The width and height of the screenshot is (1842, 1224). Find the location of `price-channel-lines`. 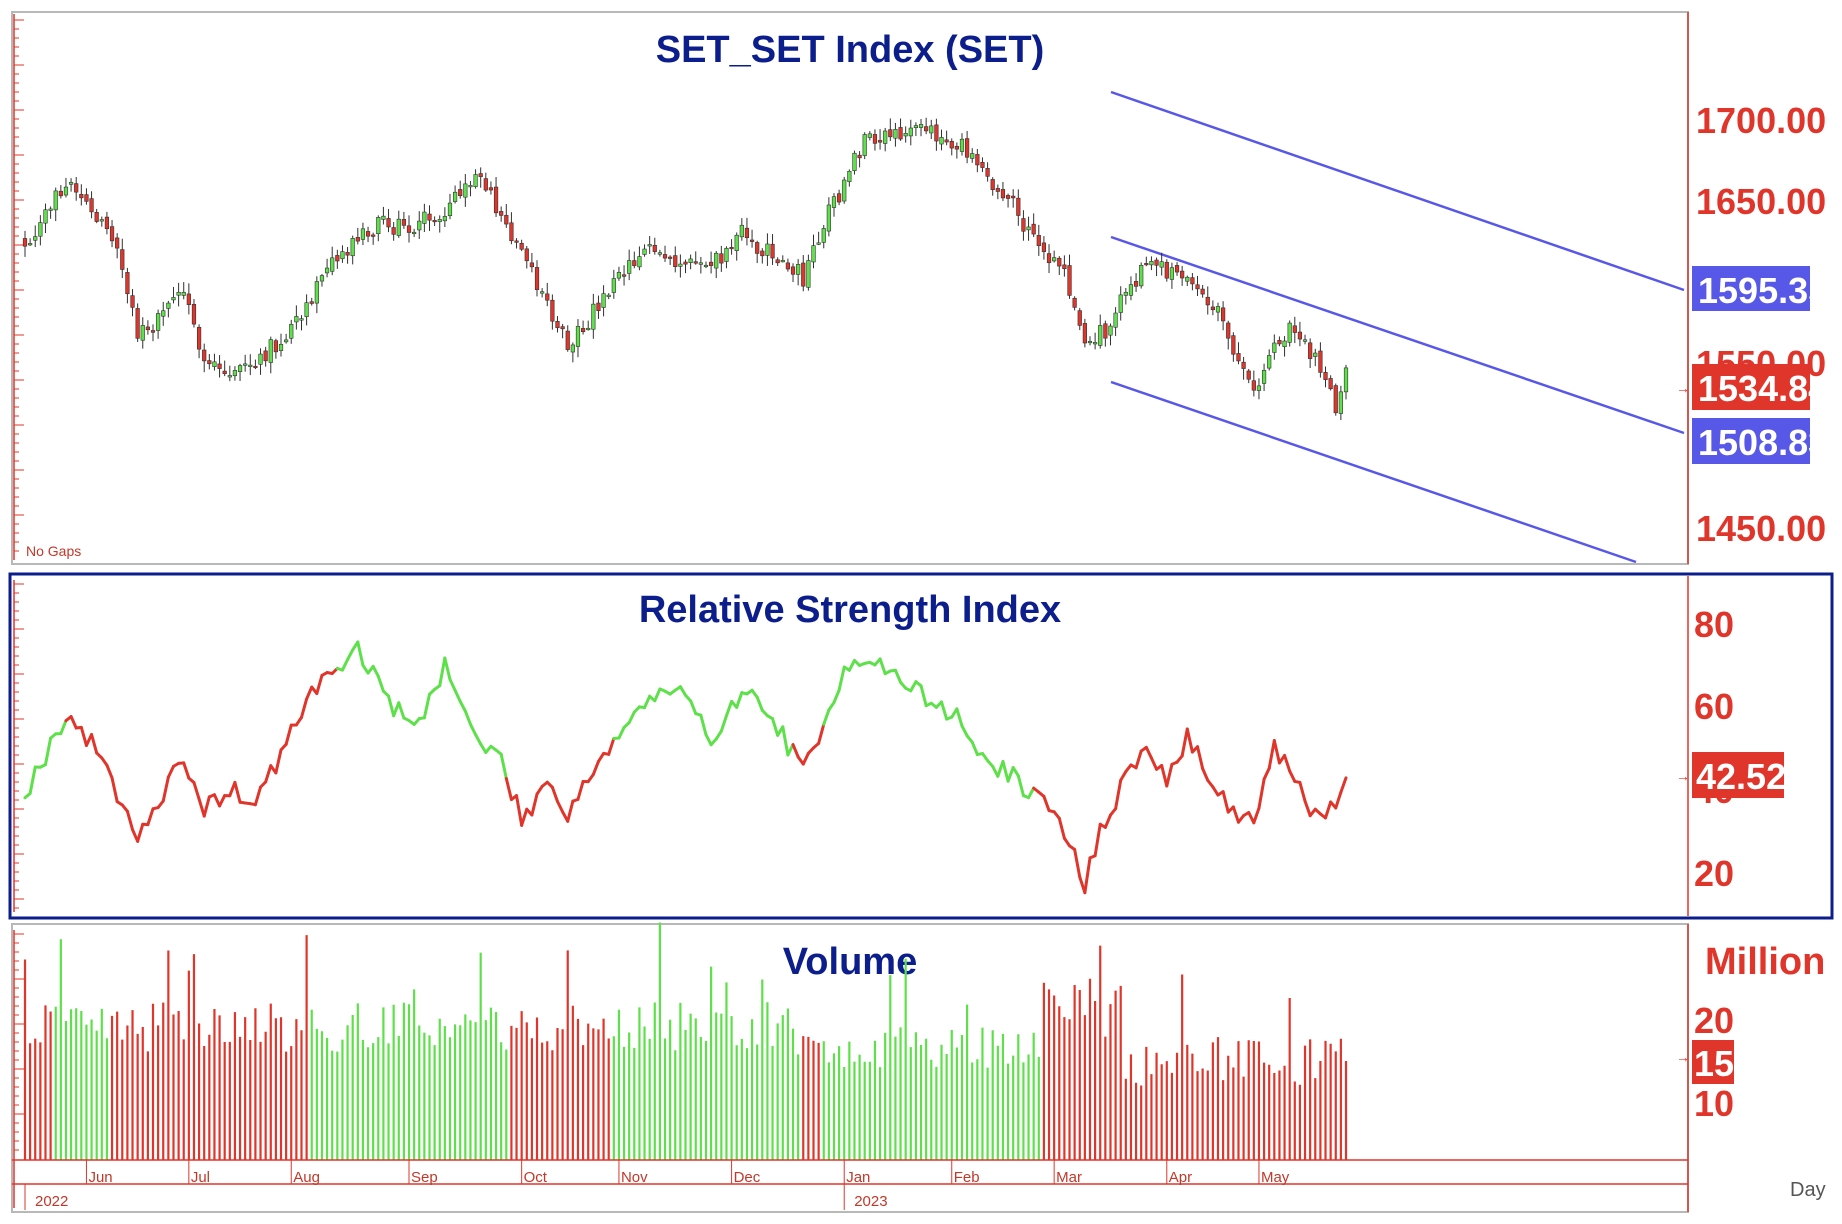

price-channel-lines is located at coordinates (1397, 327).